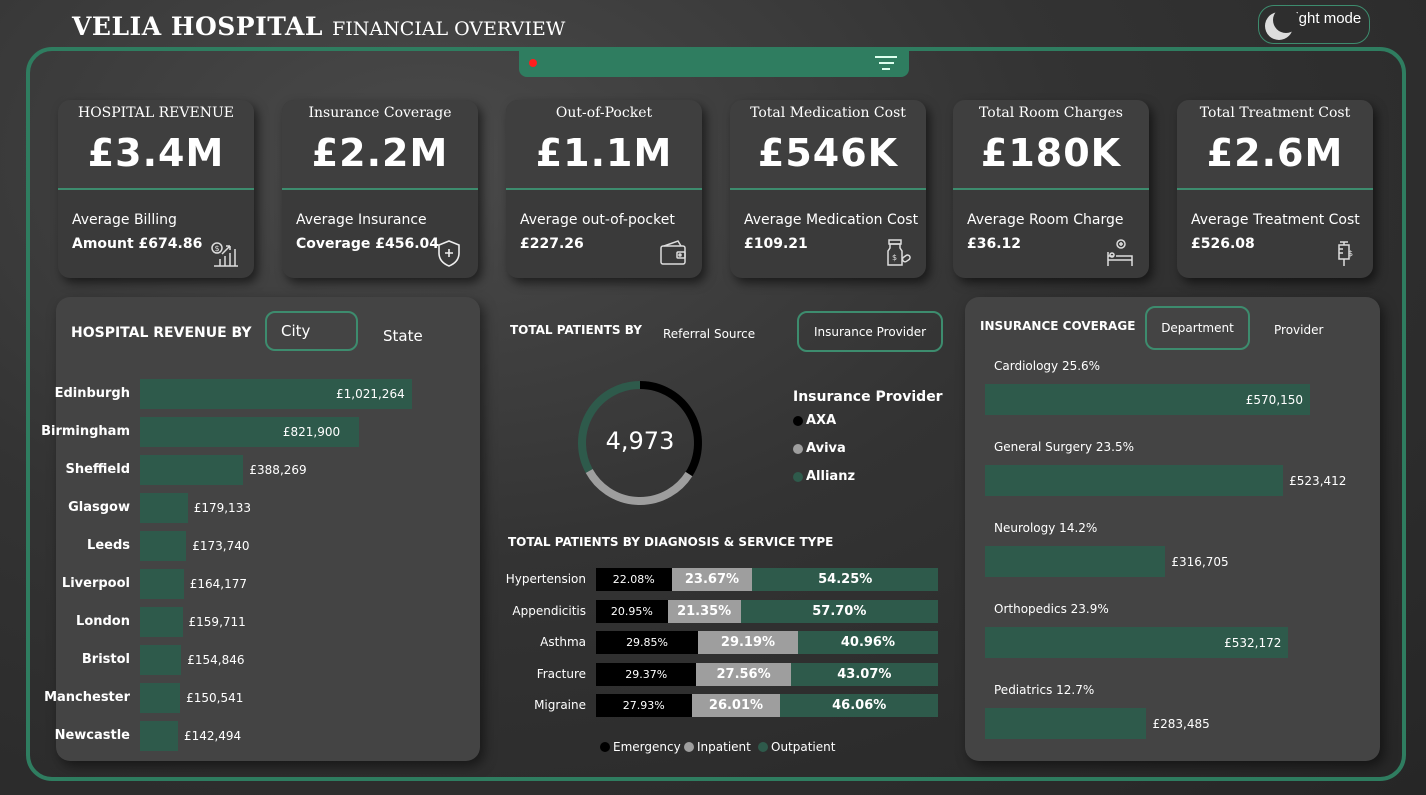 This screenshot has width=1426, height=795. What do you see at coordinates (533, 63) in the screenshot?
I see `status-dot-icon` at bounding box center [533, 63].